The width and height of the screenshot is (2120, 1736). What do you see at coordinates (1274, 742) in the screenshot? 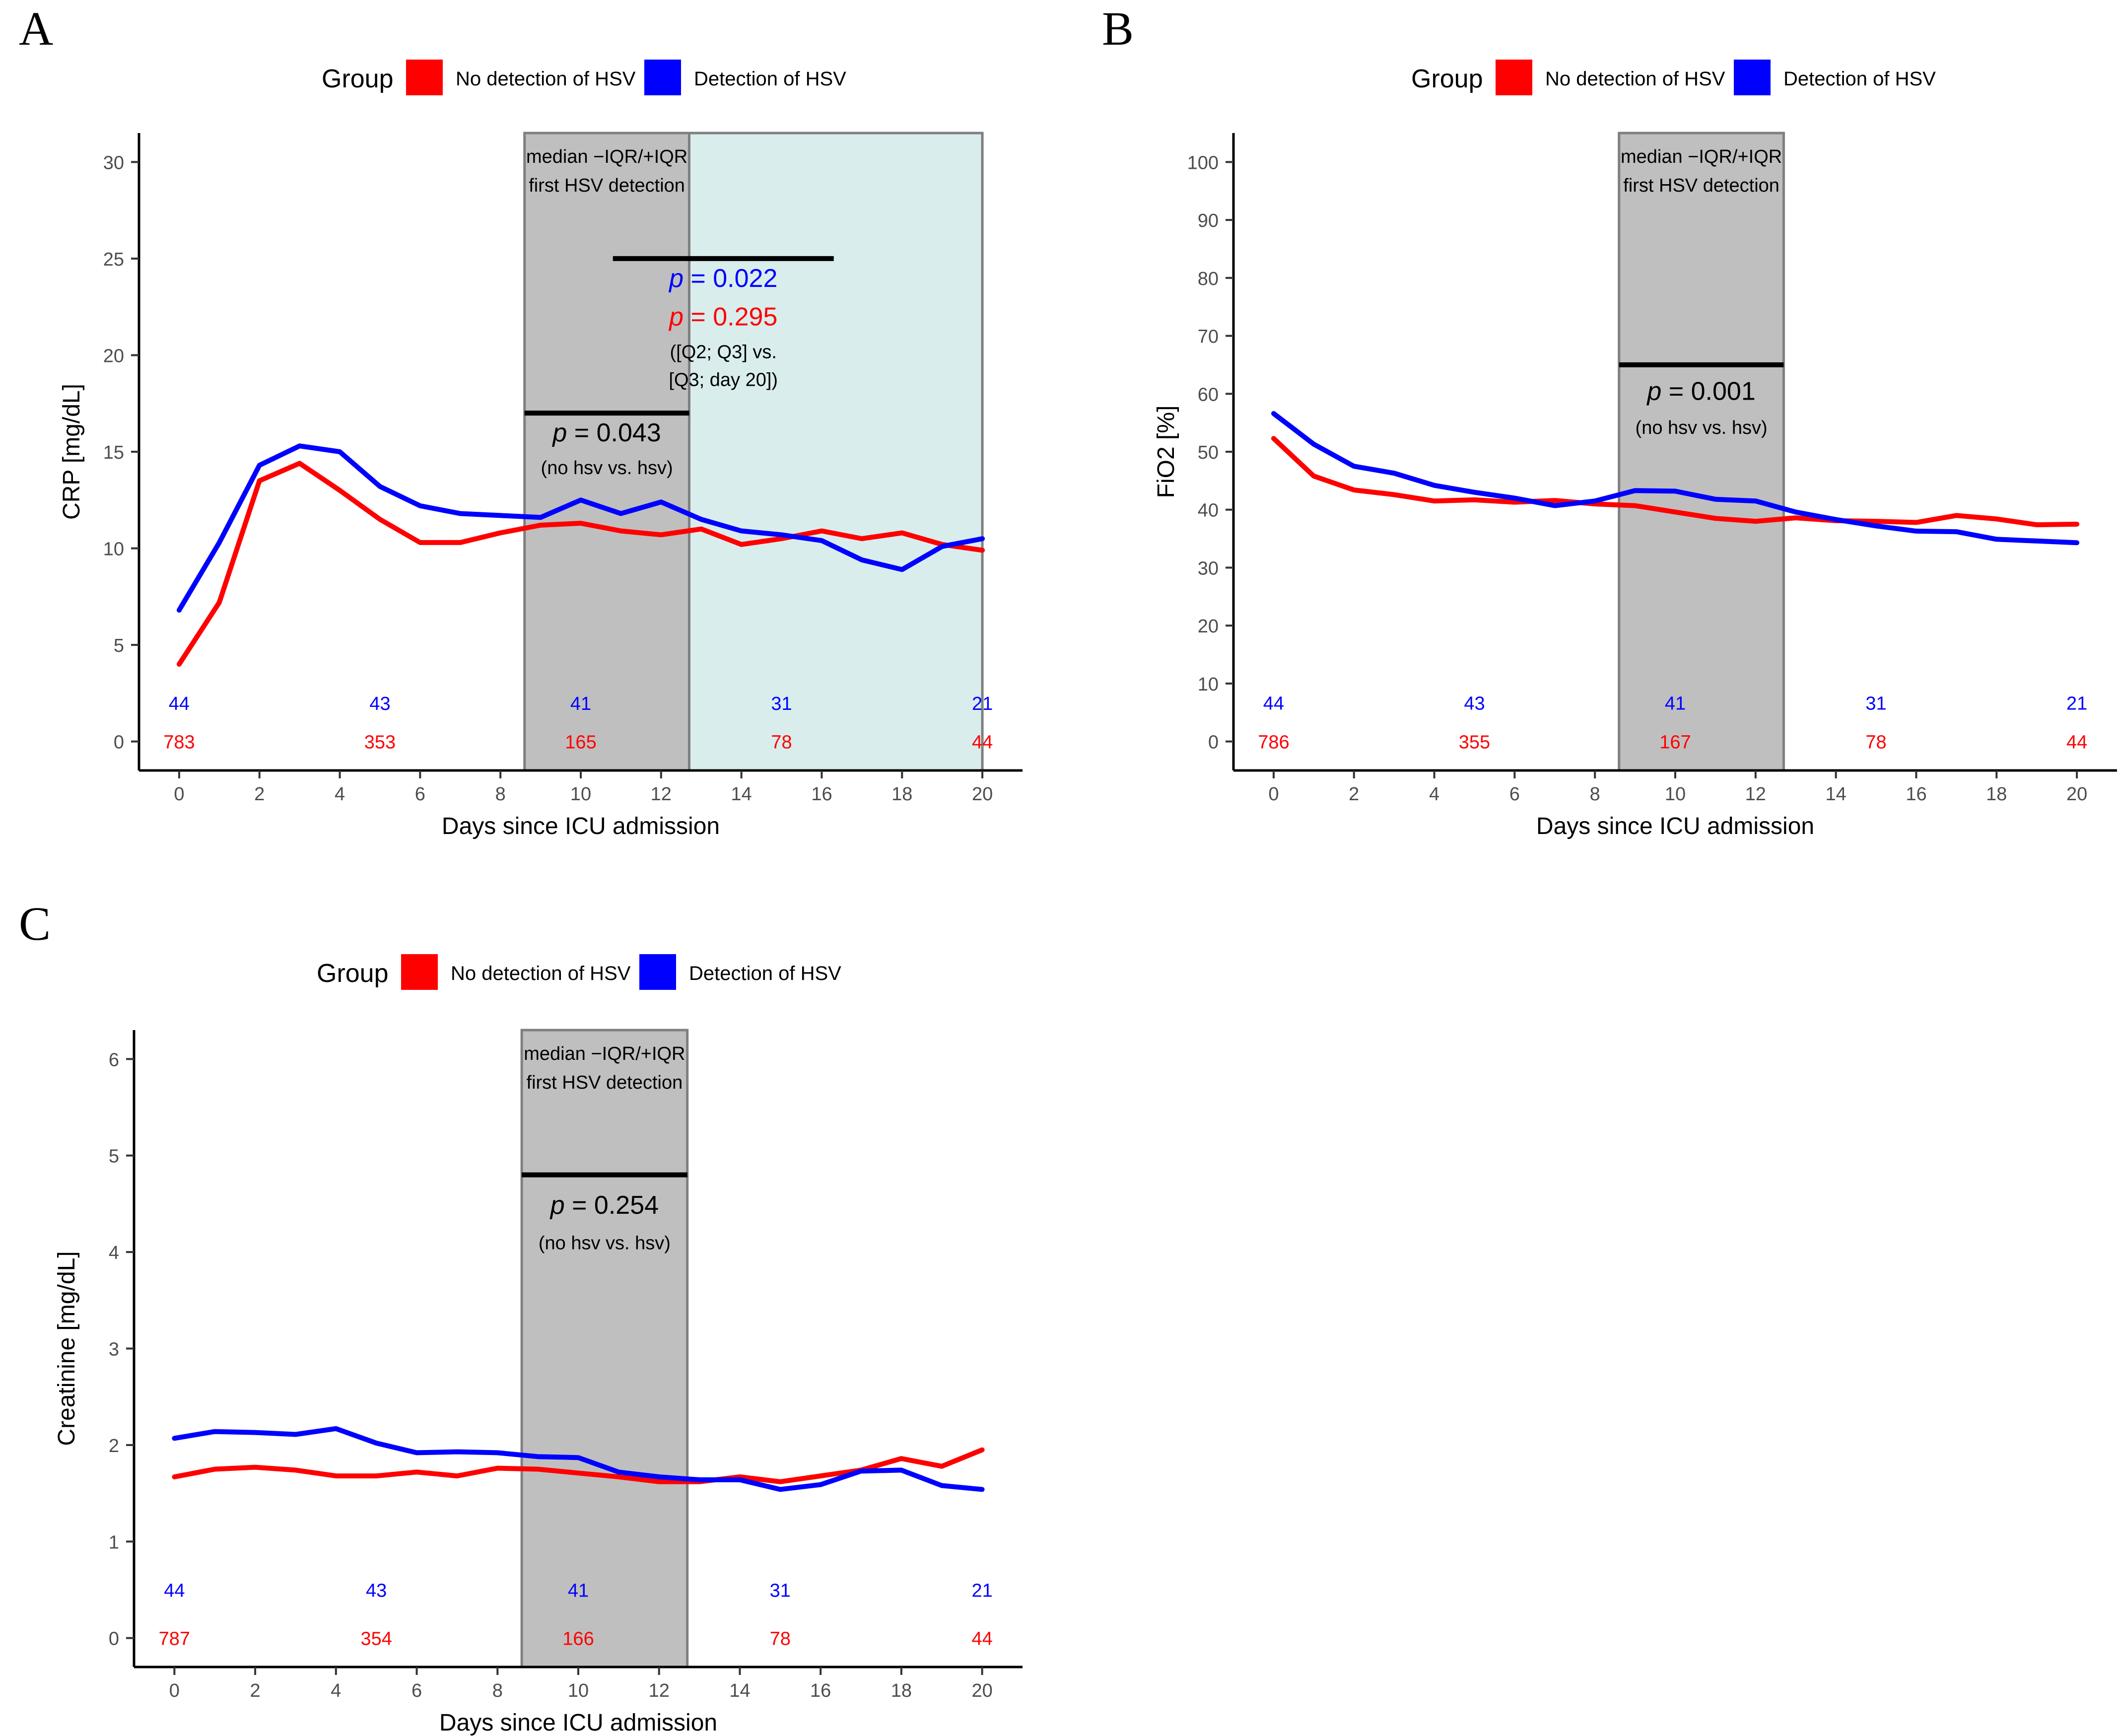
I see `n-at-risk-no-hsv: 786` at bounding box center [1274, 742].